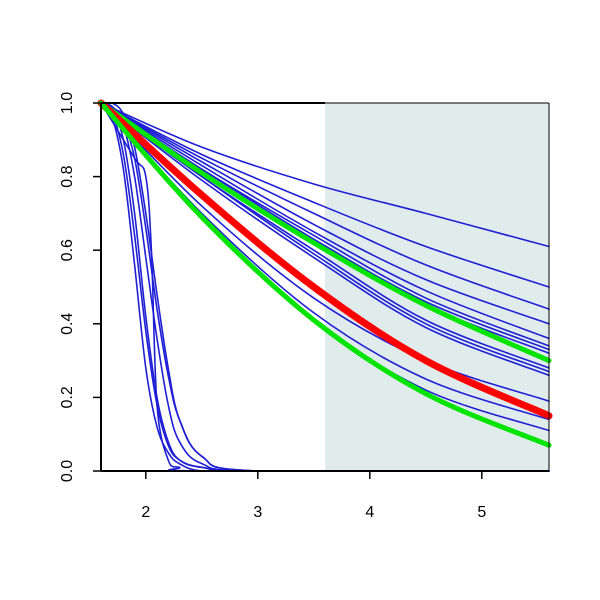 Image resolution: width=600 pixels, height=600 pixels. Describe the element at coordinates (67, 250) in the screenshot. I see `y-tick-label: 0.6` at that location.